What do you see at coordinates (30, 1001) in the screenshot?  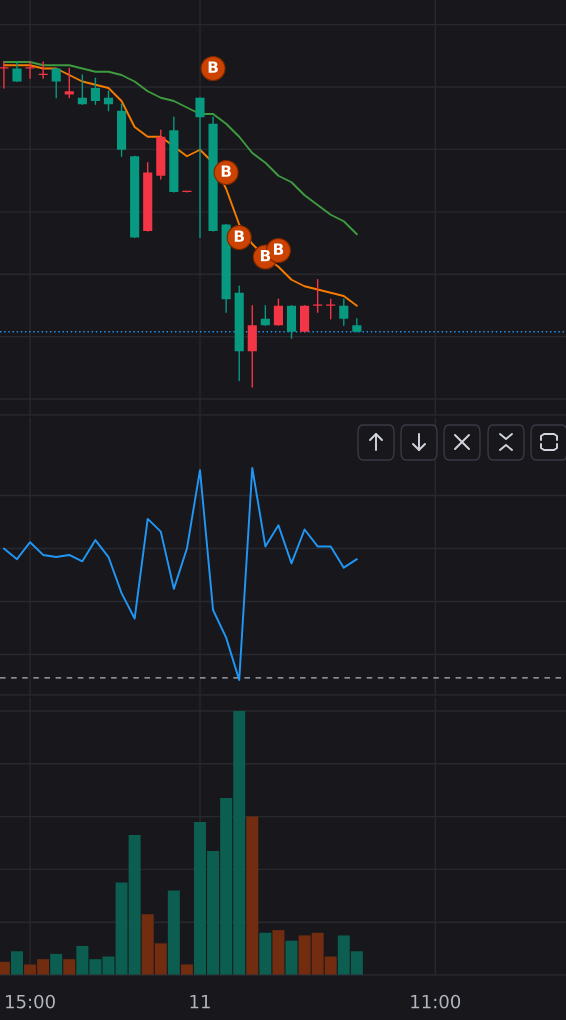 I see `x-tick-label: 15:00` at bounding box center [30, 1001].